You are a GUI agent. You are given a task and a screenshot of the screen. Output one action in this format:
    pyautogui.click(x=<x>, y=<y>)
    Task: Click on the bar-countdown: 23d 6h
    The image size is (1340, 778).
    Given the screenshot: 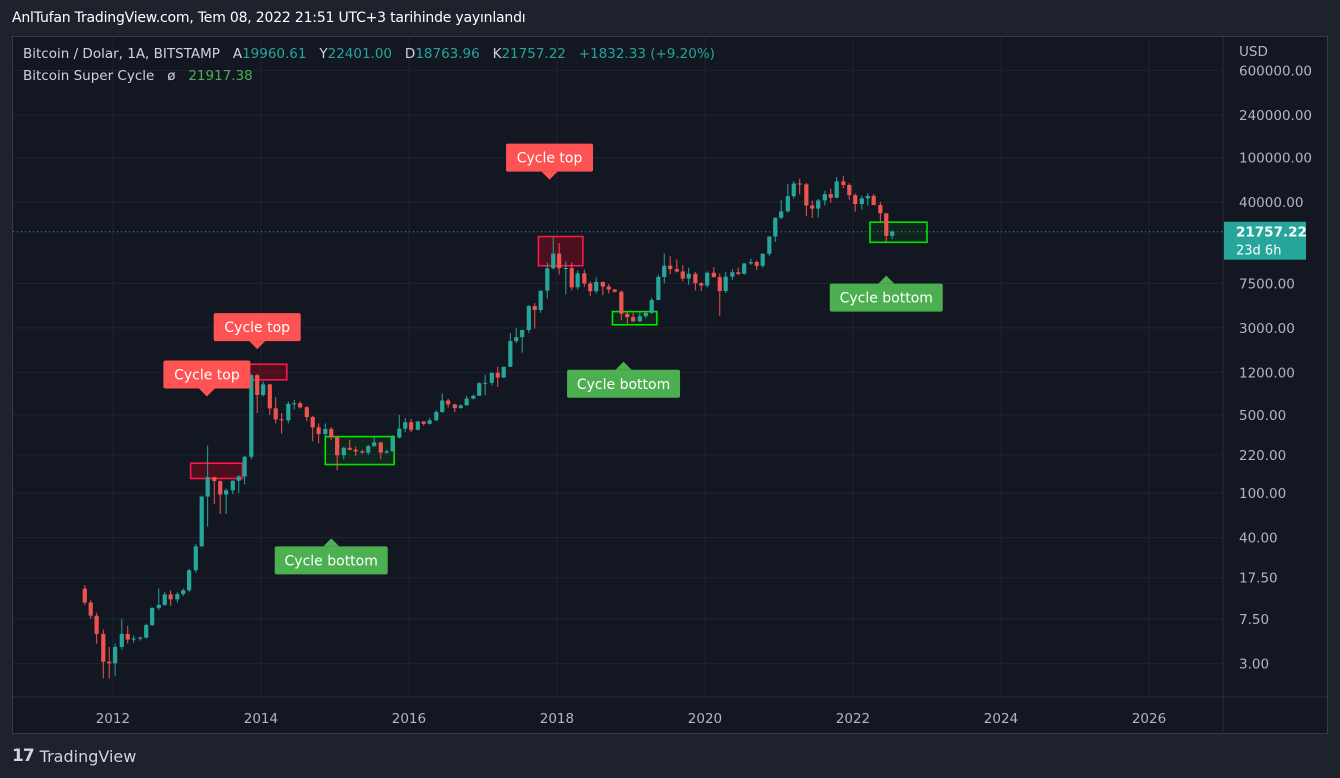 What is the action you would take?
    pyautogui.click(x=1258, y=251)
    